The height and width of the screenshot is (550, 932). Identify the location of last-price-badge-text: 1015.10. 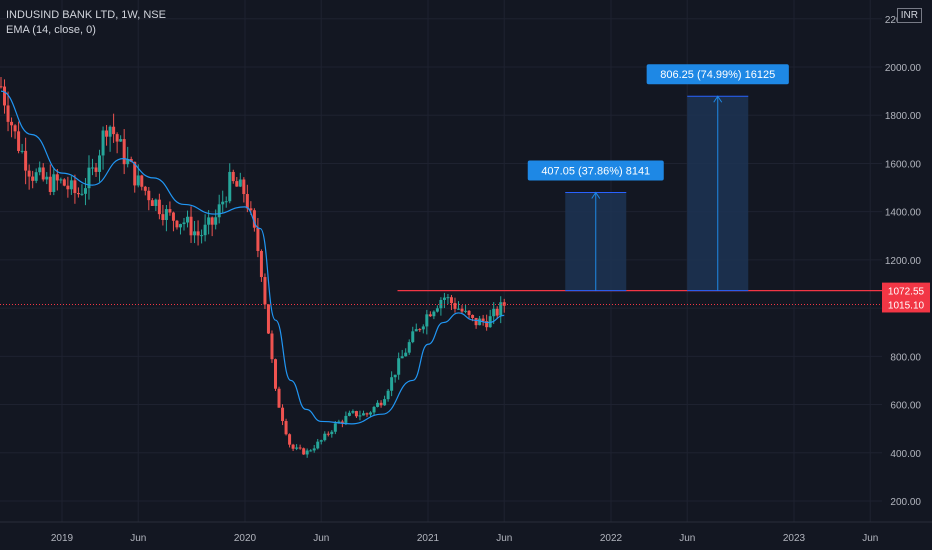
(906, 305).